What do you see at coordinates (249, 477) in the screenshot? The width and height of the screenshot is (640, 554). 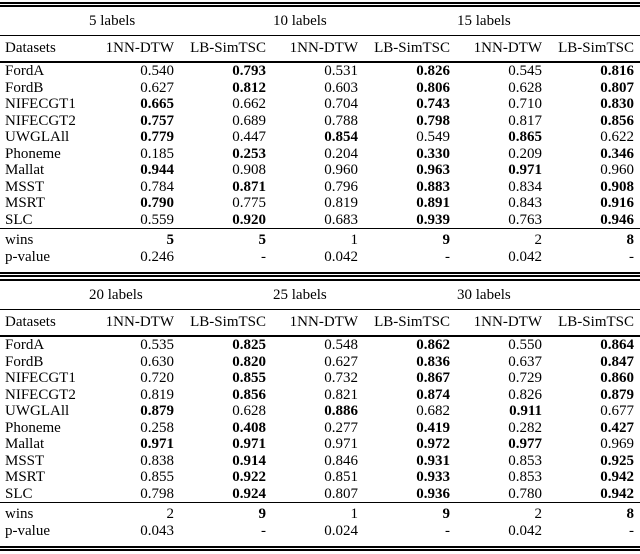 I see `accuracy-value-cell: 0.922` at bounding box center [249, 477].